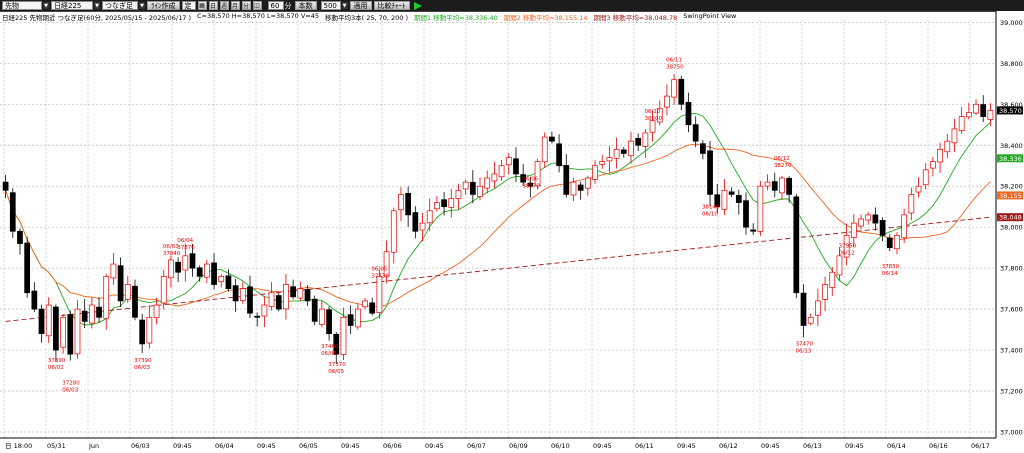  What do you see at coordinates (896, 446) in the screenshot?
I see `time-tick-label: 06/14` at bounding box center [896, 446].